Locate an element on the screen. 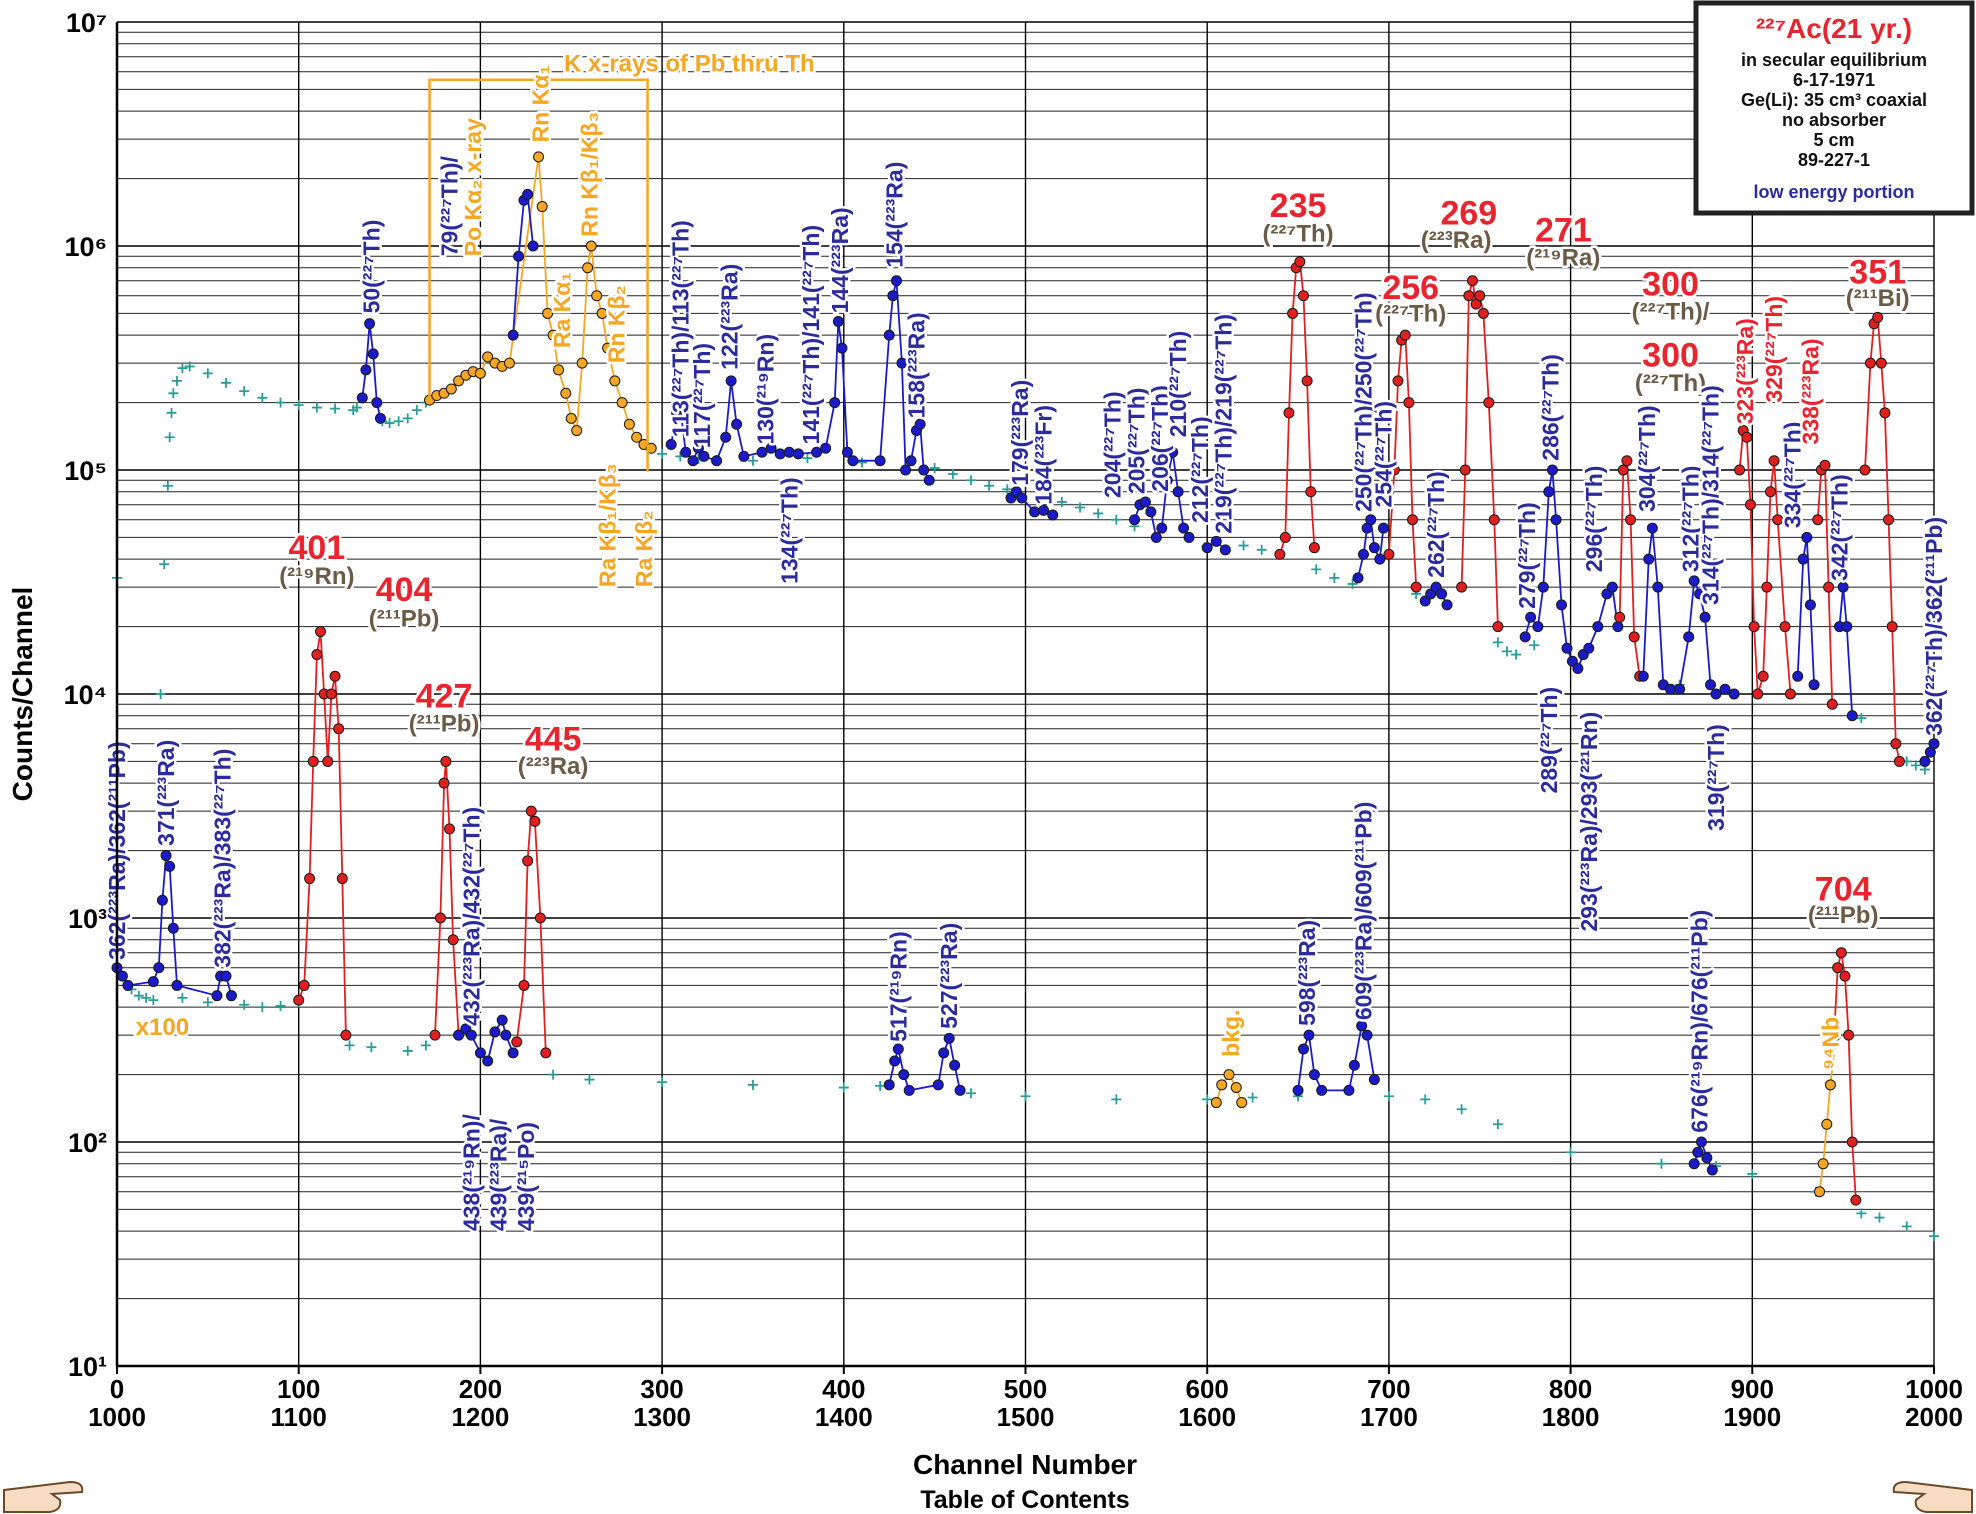 The height and width of the screenshot is (1514, 1976). peak-label: 517(²¹⁹Rn) is located at coordinates (898, 986).